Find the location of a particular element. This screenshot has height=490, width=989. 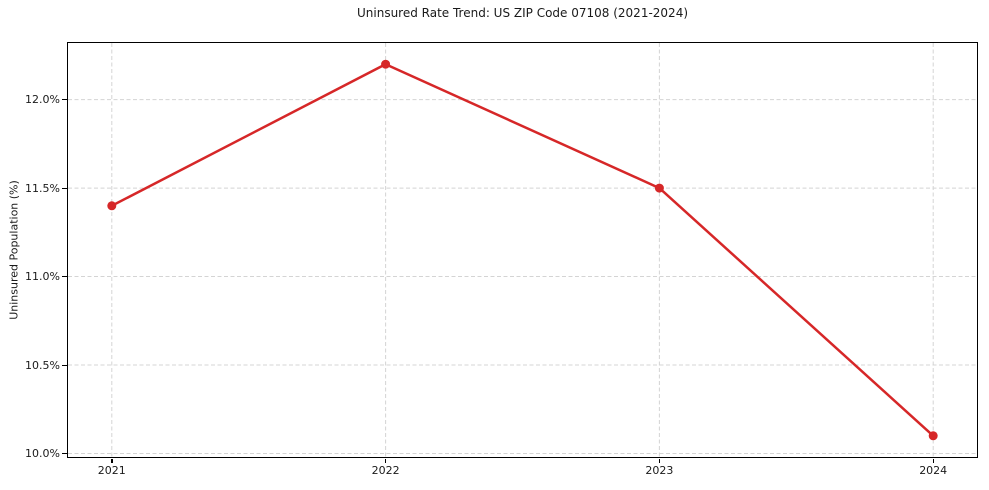

x-tick-label: 2022 is located at coordinates (385, 470).